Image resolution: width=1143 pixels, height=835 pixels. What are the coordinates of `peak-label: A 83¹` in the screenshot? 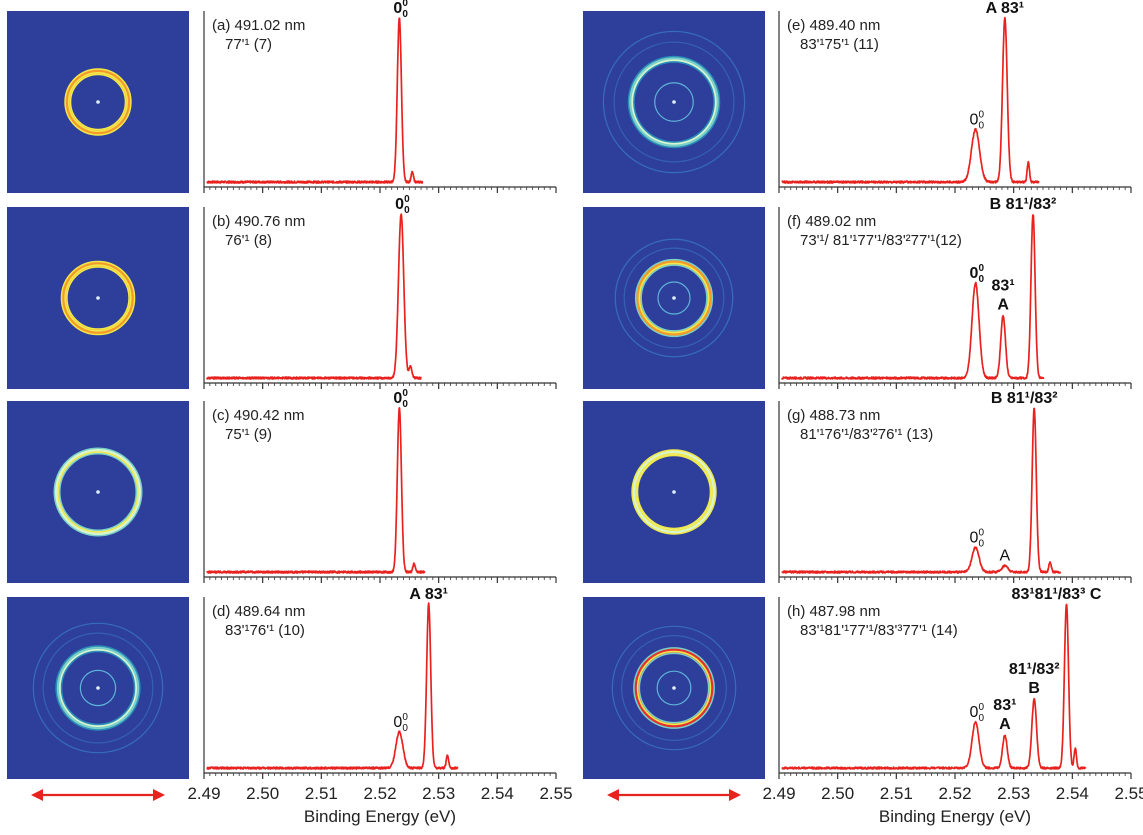 It's located at (428, 594).